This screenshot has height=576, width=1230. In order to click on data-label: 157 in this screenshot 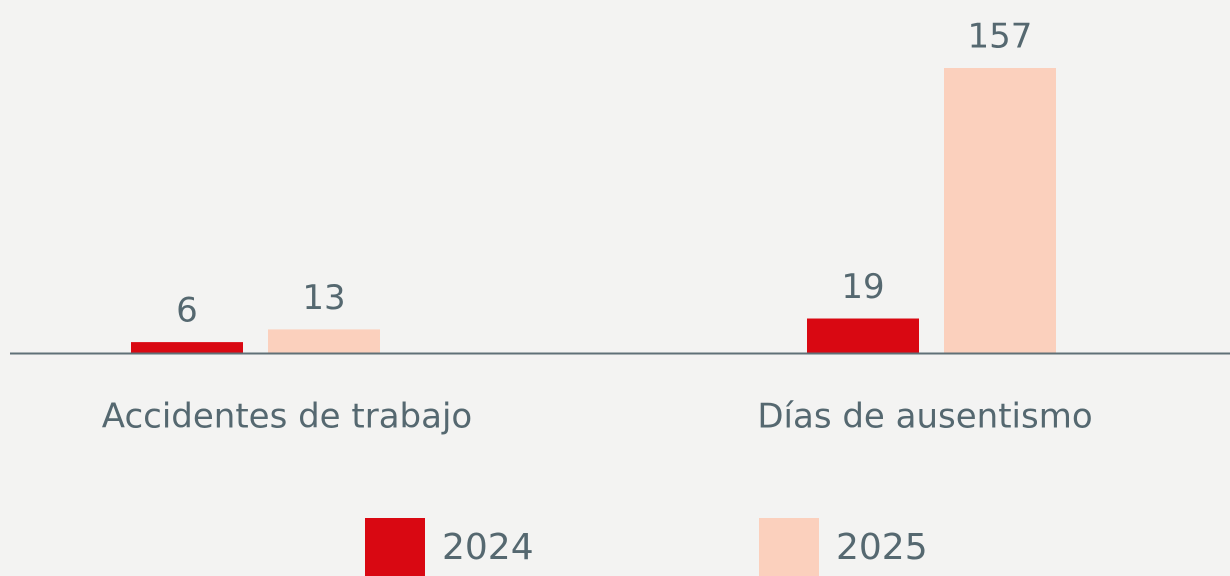, I will do `click(1000, 37)`.